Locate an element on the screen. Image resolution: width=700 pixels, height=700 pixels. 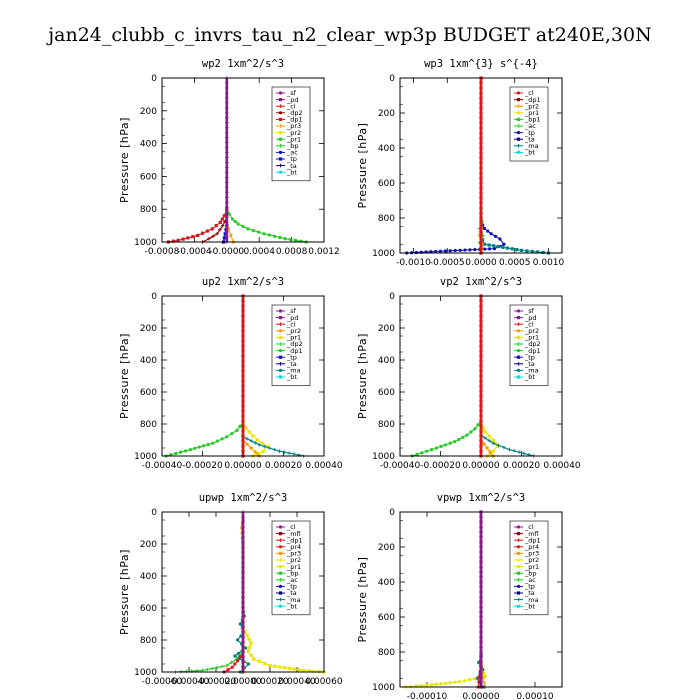
x-tick-label: 0.0004 is located at coordinates (259, 252).